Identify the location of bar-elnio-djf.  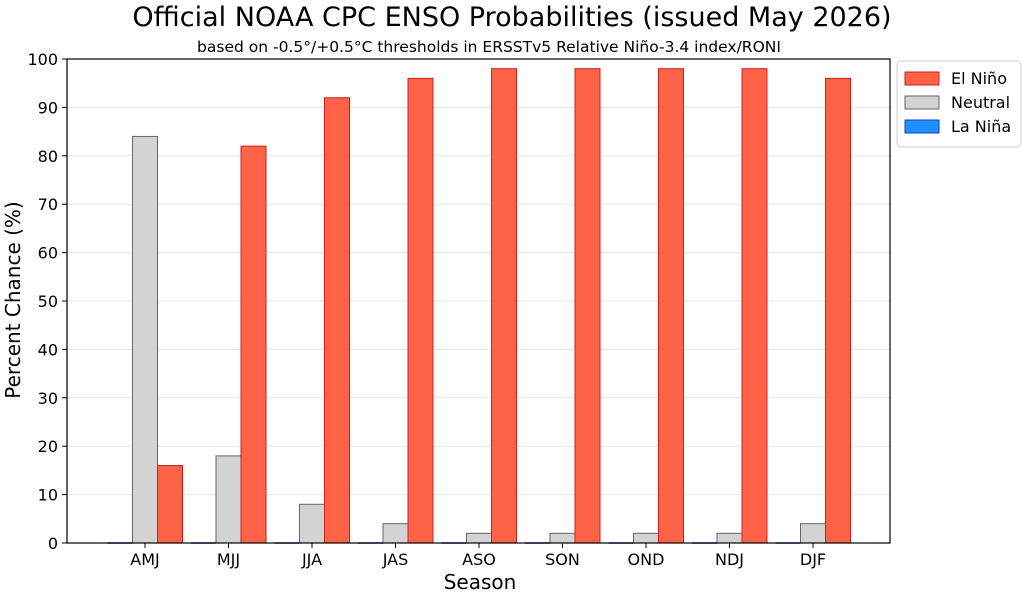
(838, 310).